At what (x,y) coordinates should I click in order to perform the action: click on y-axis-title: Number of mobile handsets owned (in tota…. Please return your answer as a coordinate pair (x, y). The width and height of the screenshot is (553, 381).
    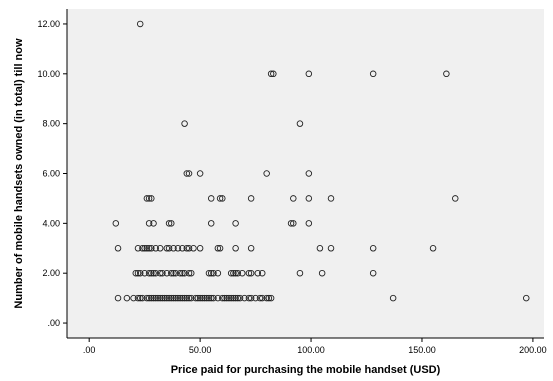
    Looking at the image, I should click on (19, 173).